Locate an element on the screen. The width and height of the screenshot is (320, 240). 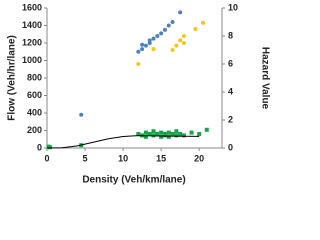
x-tick-label: 5 is located at coordinates (85, 158).